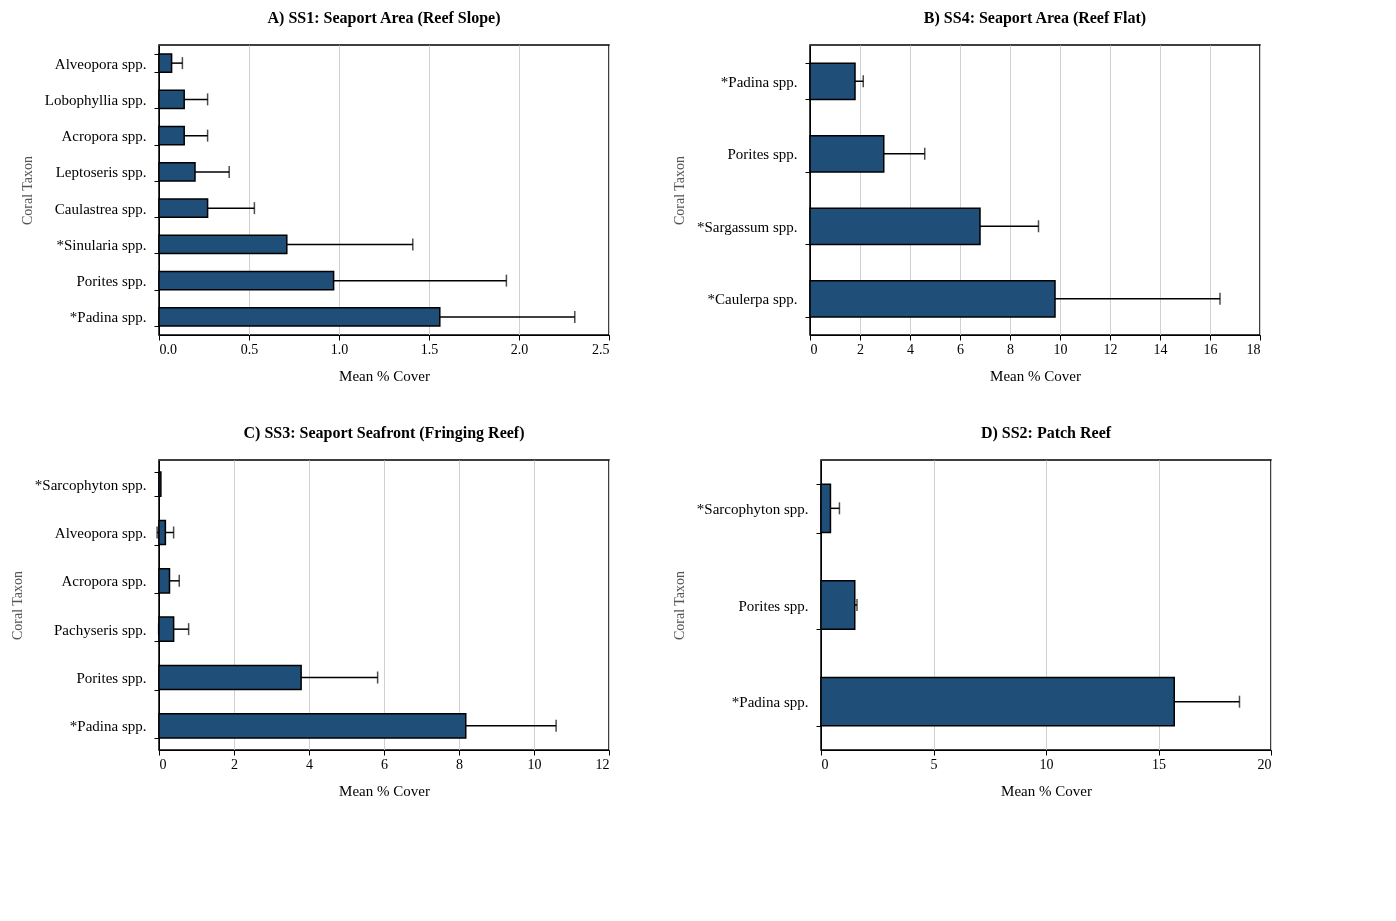 The image size is (1396, 921). Describe the element at coordinates (752, 299) in the screenshot. I see `y-tick-label: *Caulerpa spp.` at that location.